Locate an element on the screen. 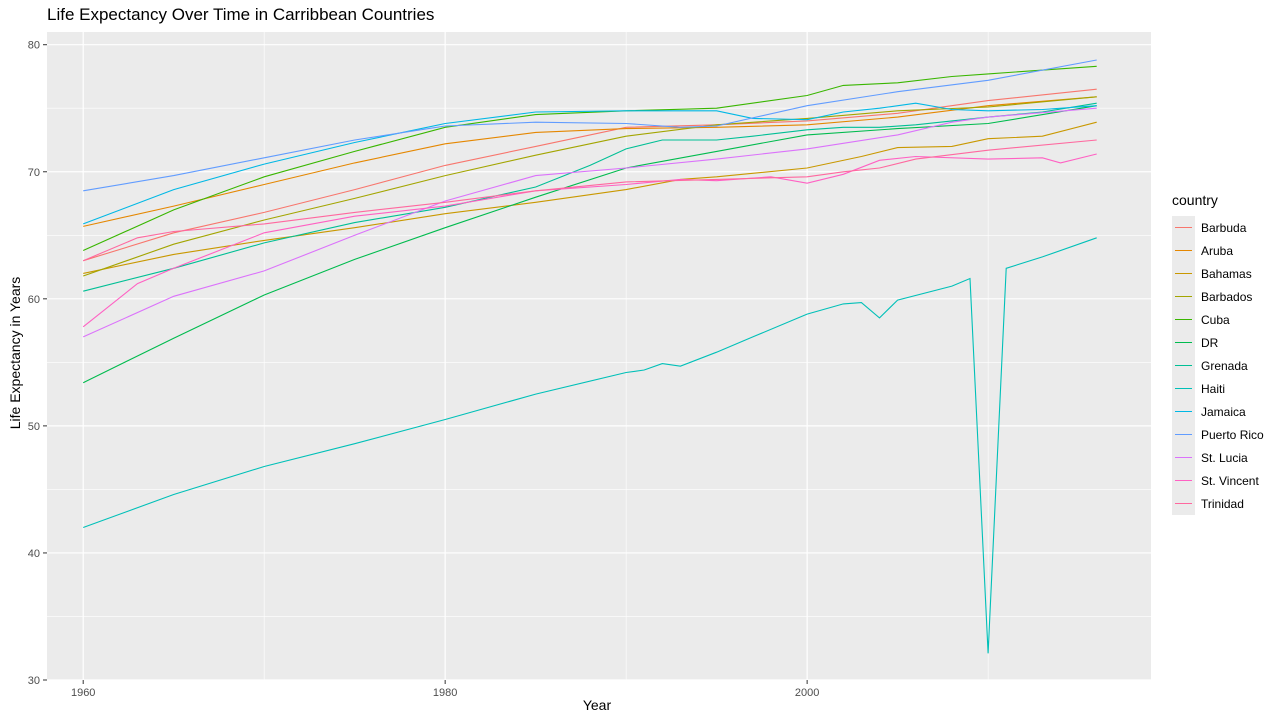  legend-item: Grenada is located at coordinates (1216, 365).